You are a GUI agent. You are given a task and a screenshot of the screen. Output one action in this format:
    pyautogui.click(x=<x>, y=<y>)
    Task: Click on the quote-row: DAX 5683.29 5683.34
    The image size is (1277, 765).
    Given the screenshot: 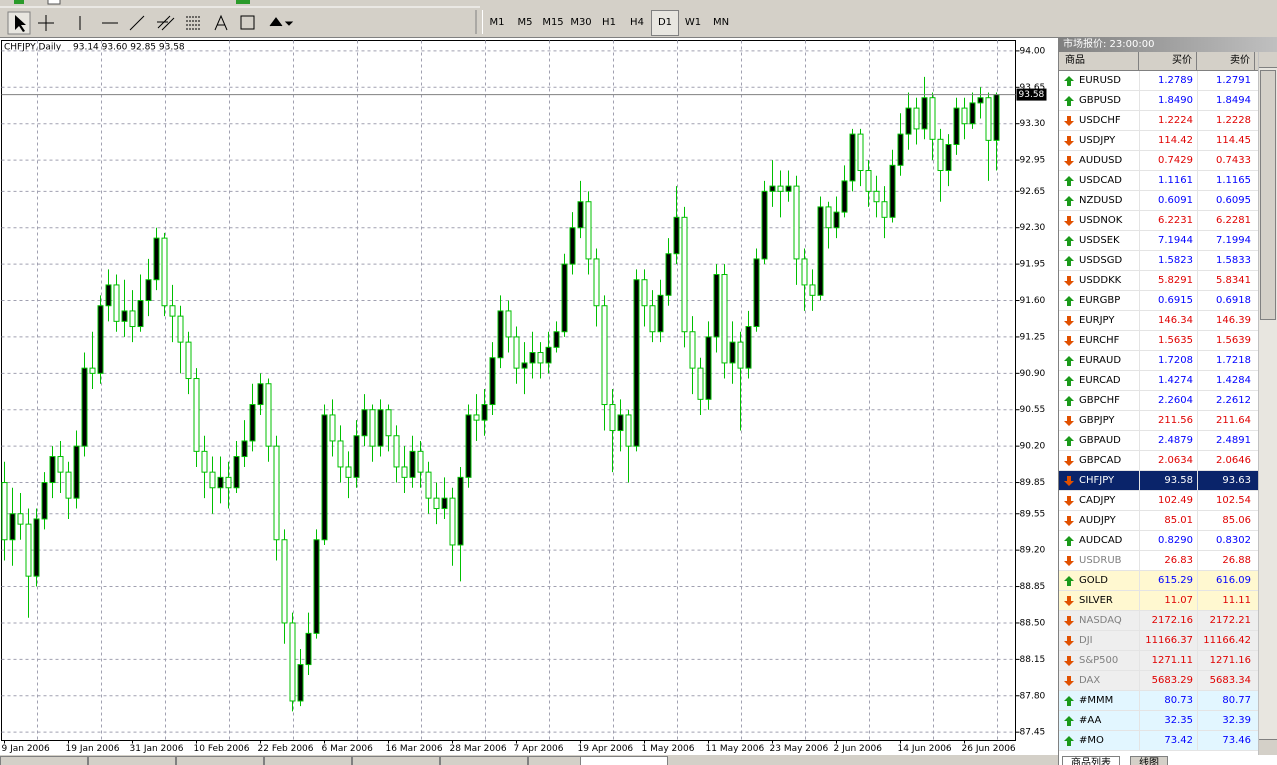 What is the action you would take?
    pyautogui.click(x=1168, y=681)
    